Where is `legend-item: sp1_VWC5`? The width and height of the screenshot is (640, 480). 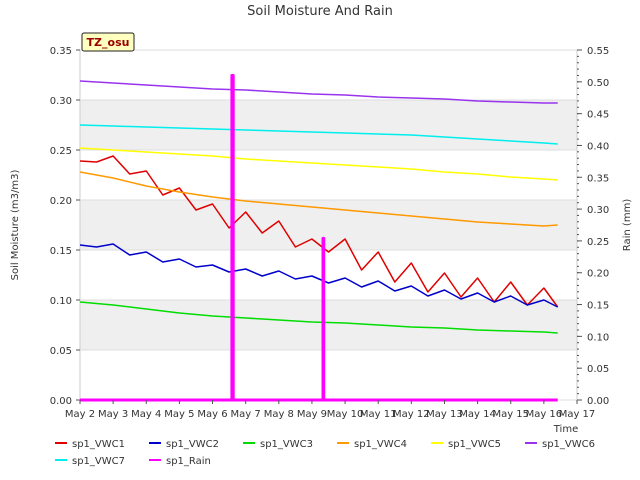
legend-item: sp1_VWC5 is located at coordinates (466, 444).